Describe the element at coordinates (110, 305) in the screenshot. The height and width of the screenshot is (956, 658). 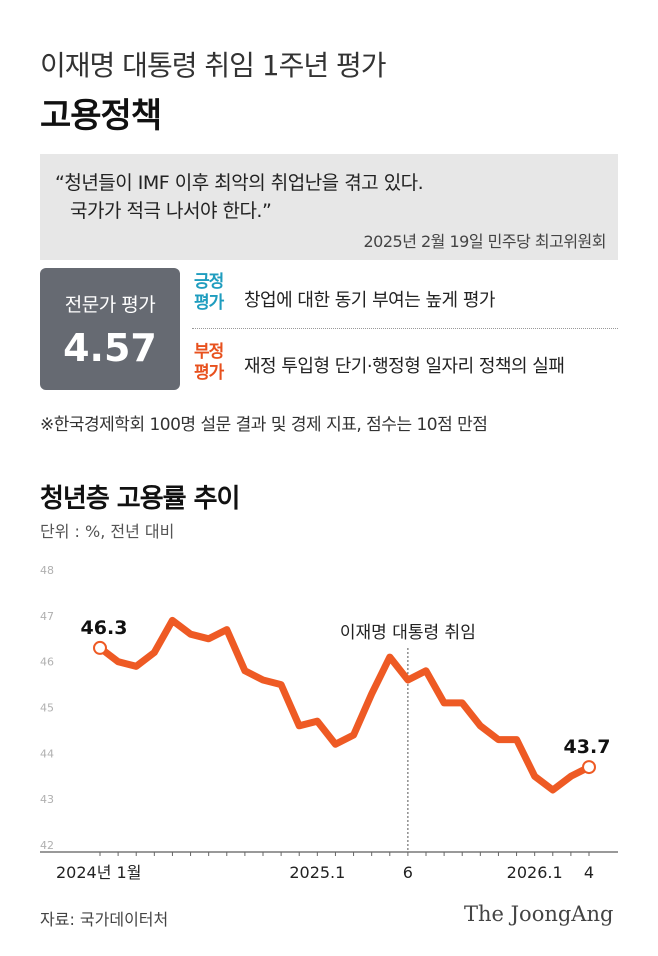
I see `score-label: 전문가 평가` at that location.